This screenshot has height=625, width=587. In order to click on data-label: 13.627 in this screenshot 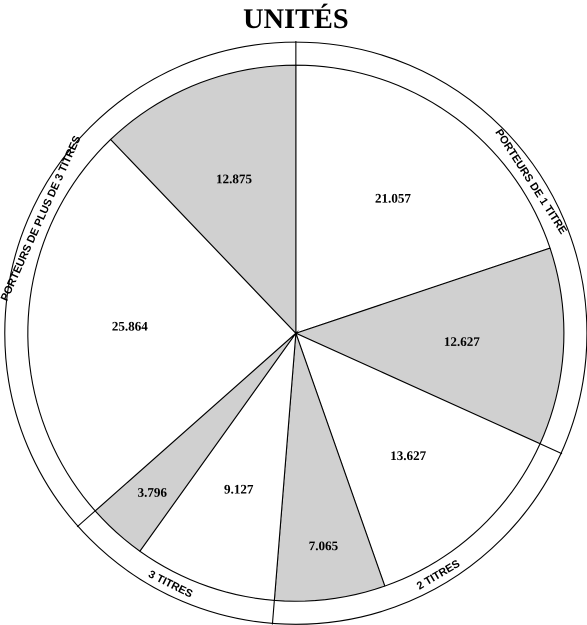, I will do `click(408, 455)`.